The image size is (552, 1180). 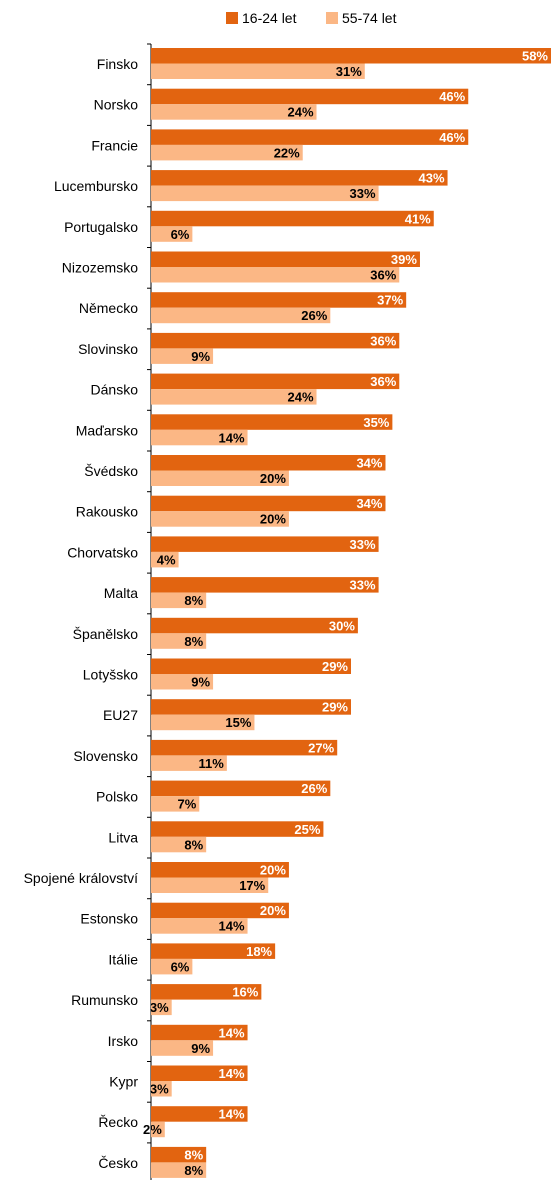 What do you see at coordinates (117, 64) in the screenshot?
I see `category-label: Finsko` at bounding box center [117, 64].